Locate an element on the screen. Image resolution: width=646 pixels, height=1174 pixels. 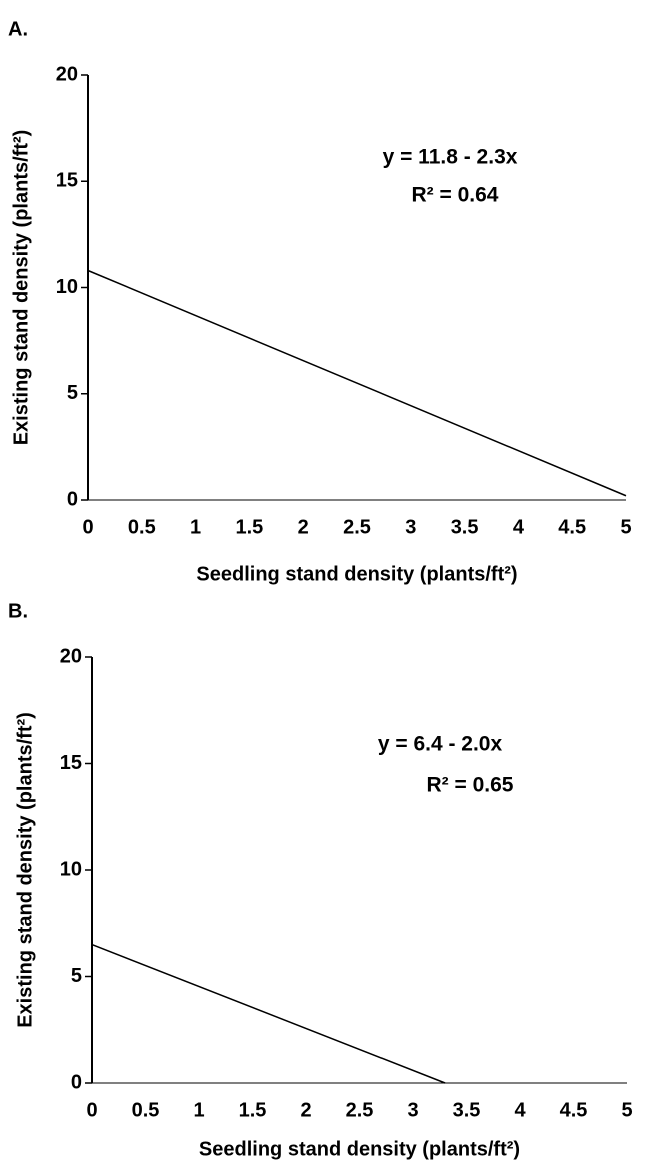
panel-label: B. is located at coordinates (18, 611).